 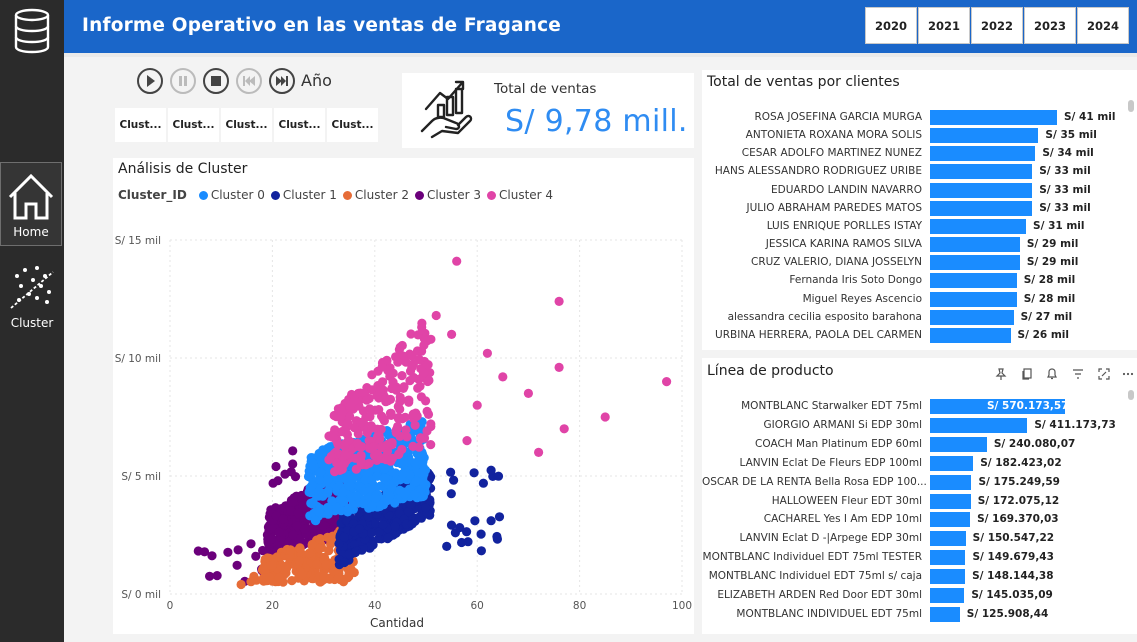 I want to click on bell-icon, so click(x=1052, y=374).